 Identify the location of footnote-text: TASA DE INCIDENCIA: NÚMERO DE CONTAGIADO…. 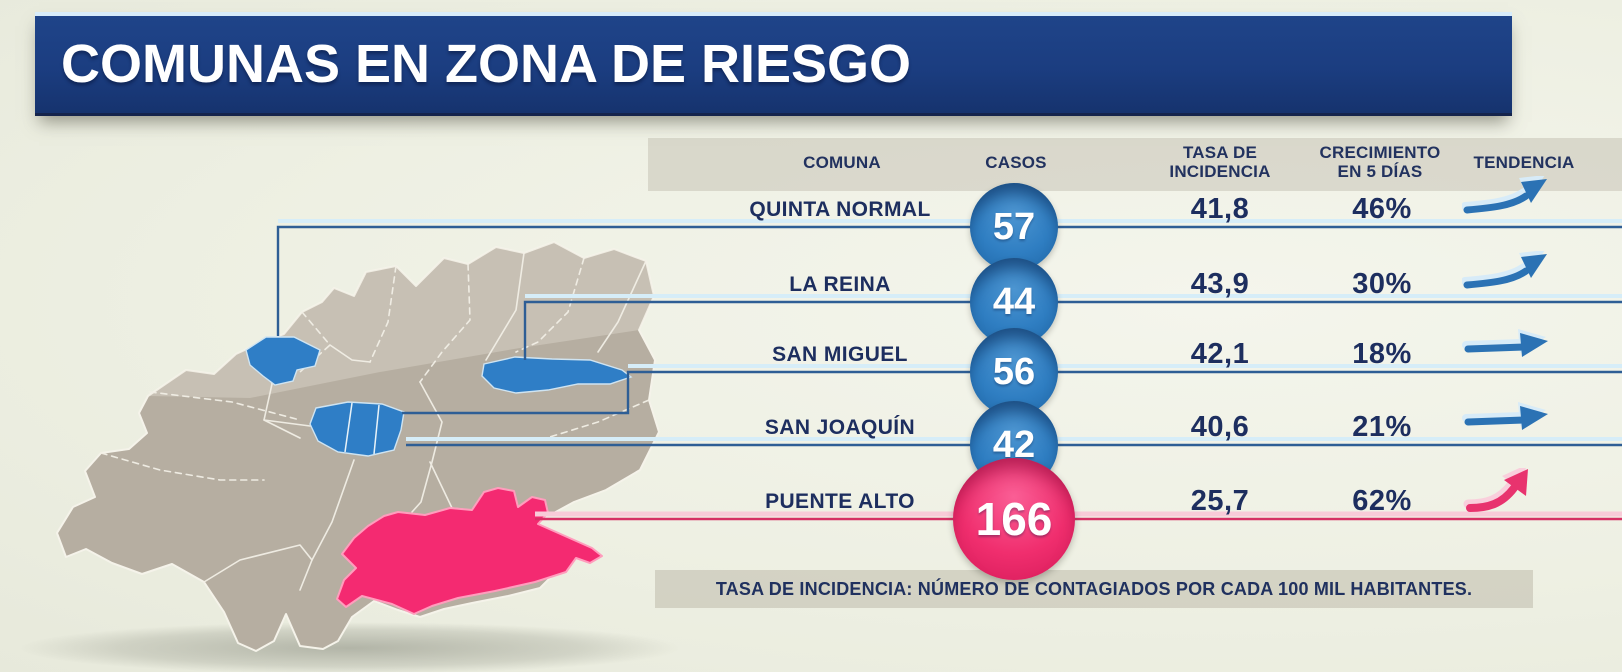
(1094, 589).